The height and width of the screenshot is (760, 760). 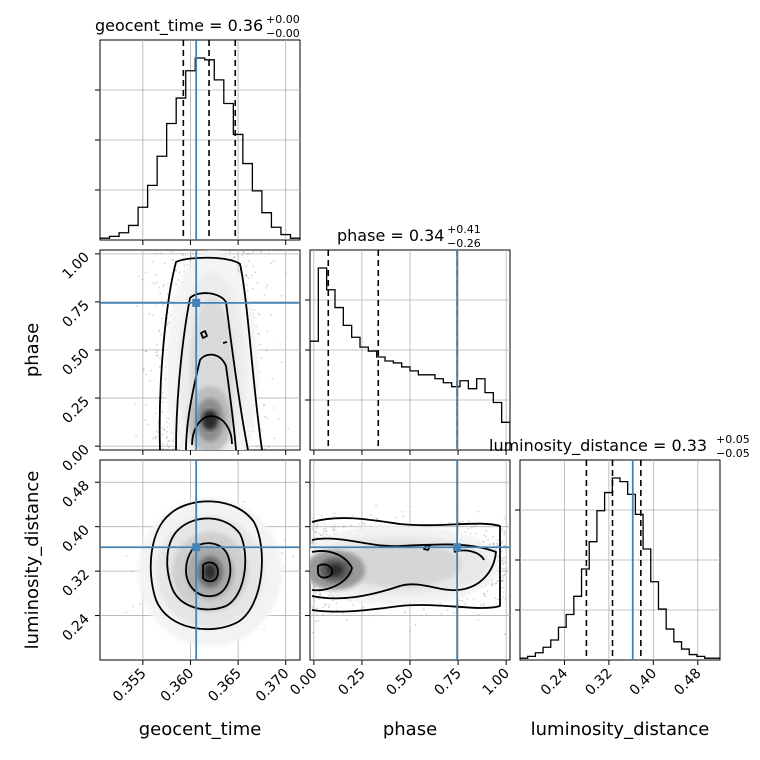 I want to click on panel-2d-luminosity-distance-vs-phase, so click(x=410, y=560).